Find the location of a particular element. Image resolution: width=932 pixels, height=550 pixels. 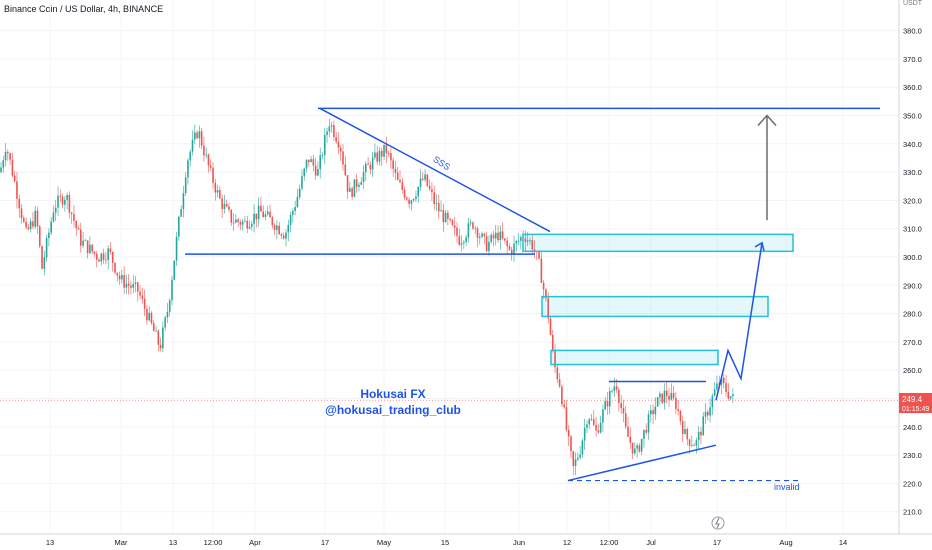

price-tick-label: 300.0 is located at coordinates (912, 257).